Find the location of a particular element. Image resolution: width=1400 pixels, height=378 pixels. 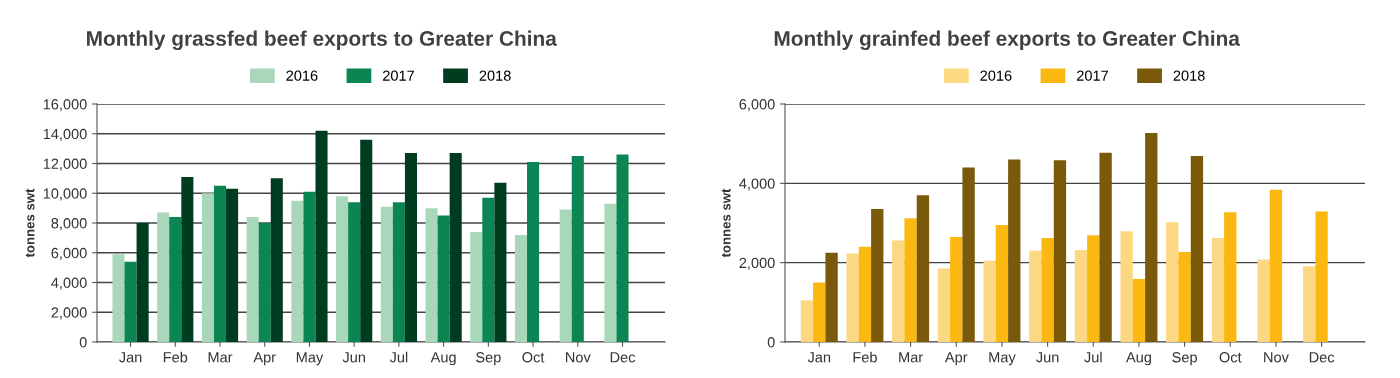

chart-title: Monthly grainfed beef exports to Greater China is located at coordinates (1007, 40).